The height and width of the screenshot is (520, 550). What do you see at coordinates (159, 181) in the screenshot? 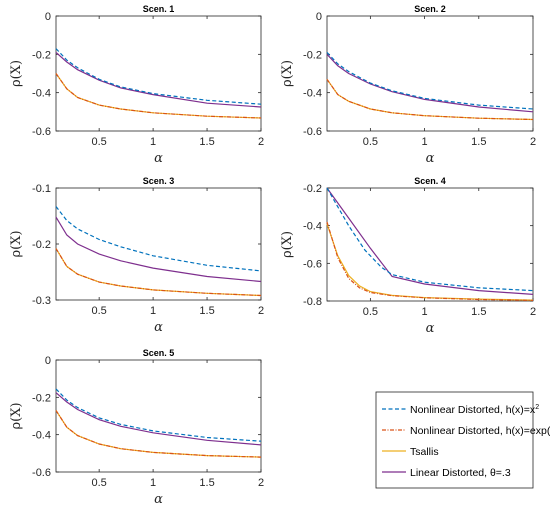
I see `subplot-title: Scen. 3` at bounding box center [159, 181].